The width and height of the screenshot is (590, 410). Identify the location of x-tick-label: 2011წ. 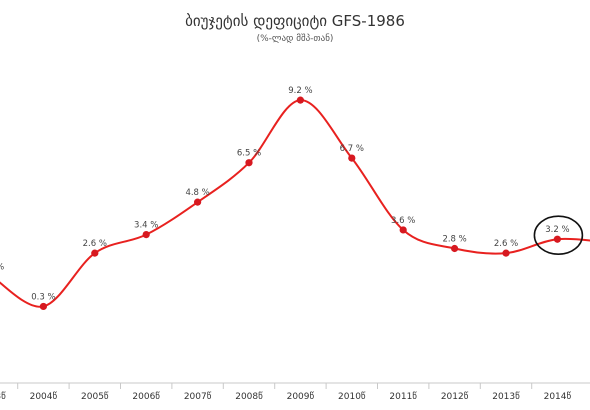
(403, 396).